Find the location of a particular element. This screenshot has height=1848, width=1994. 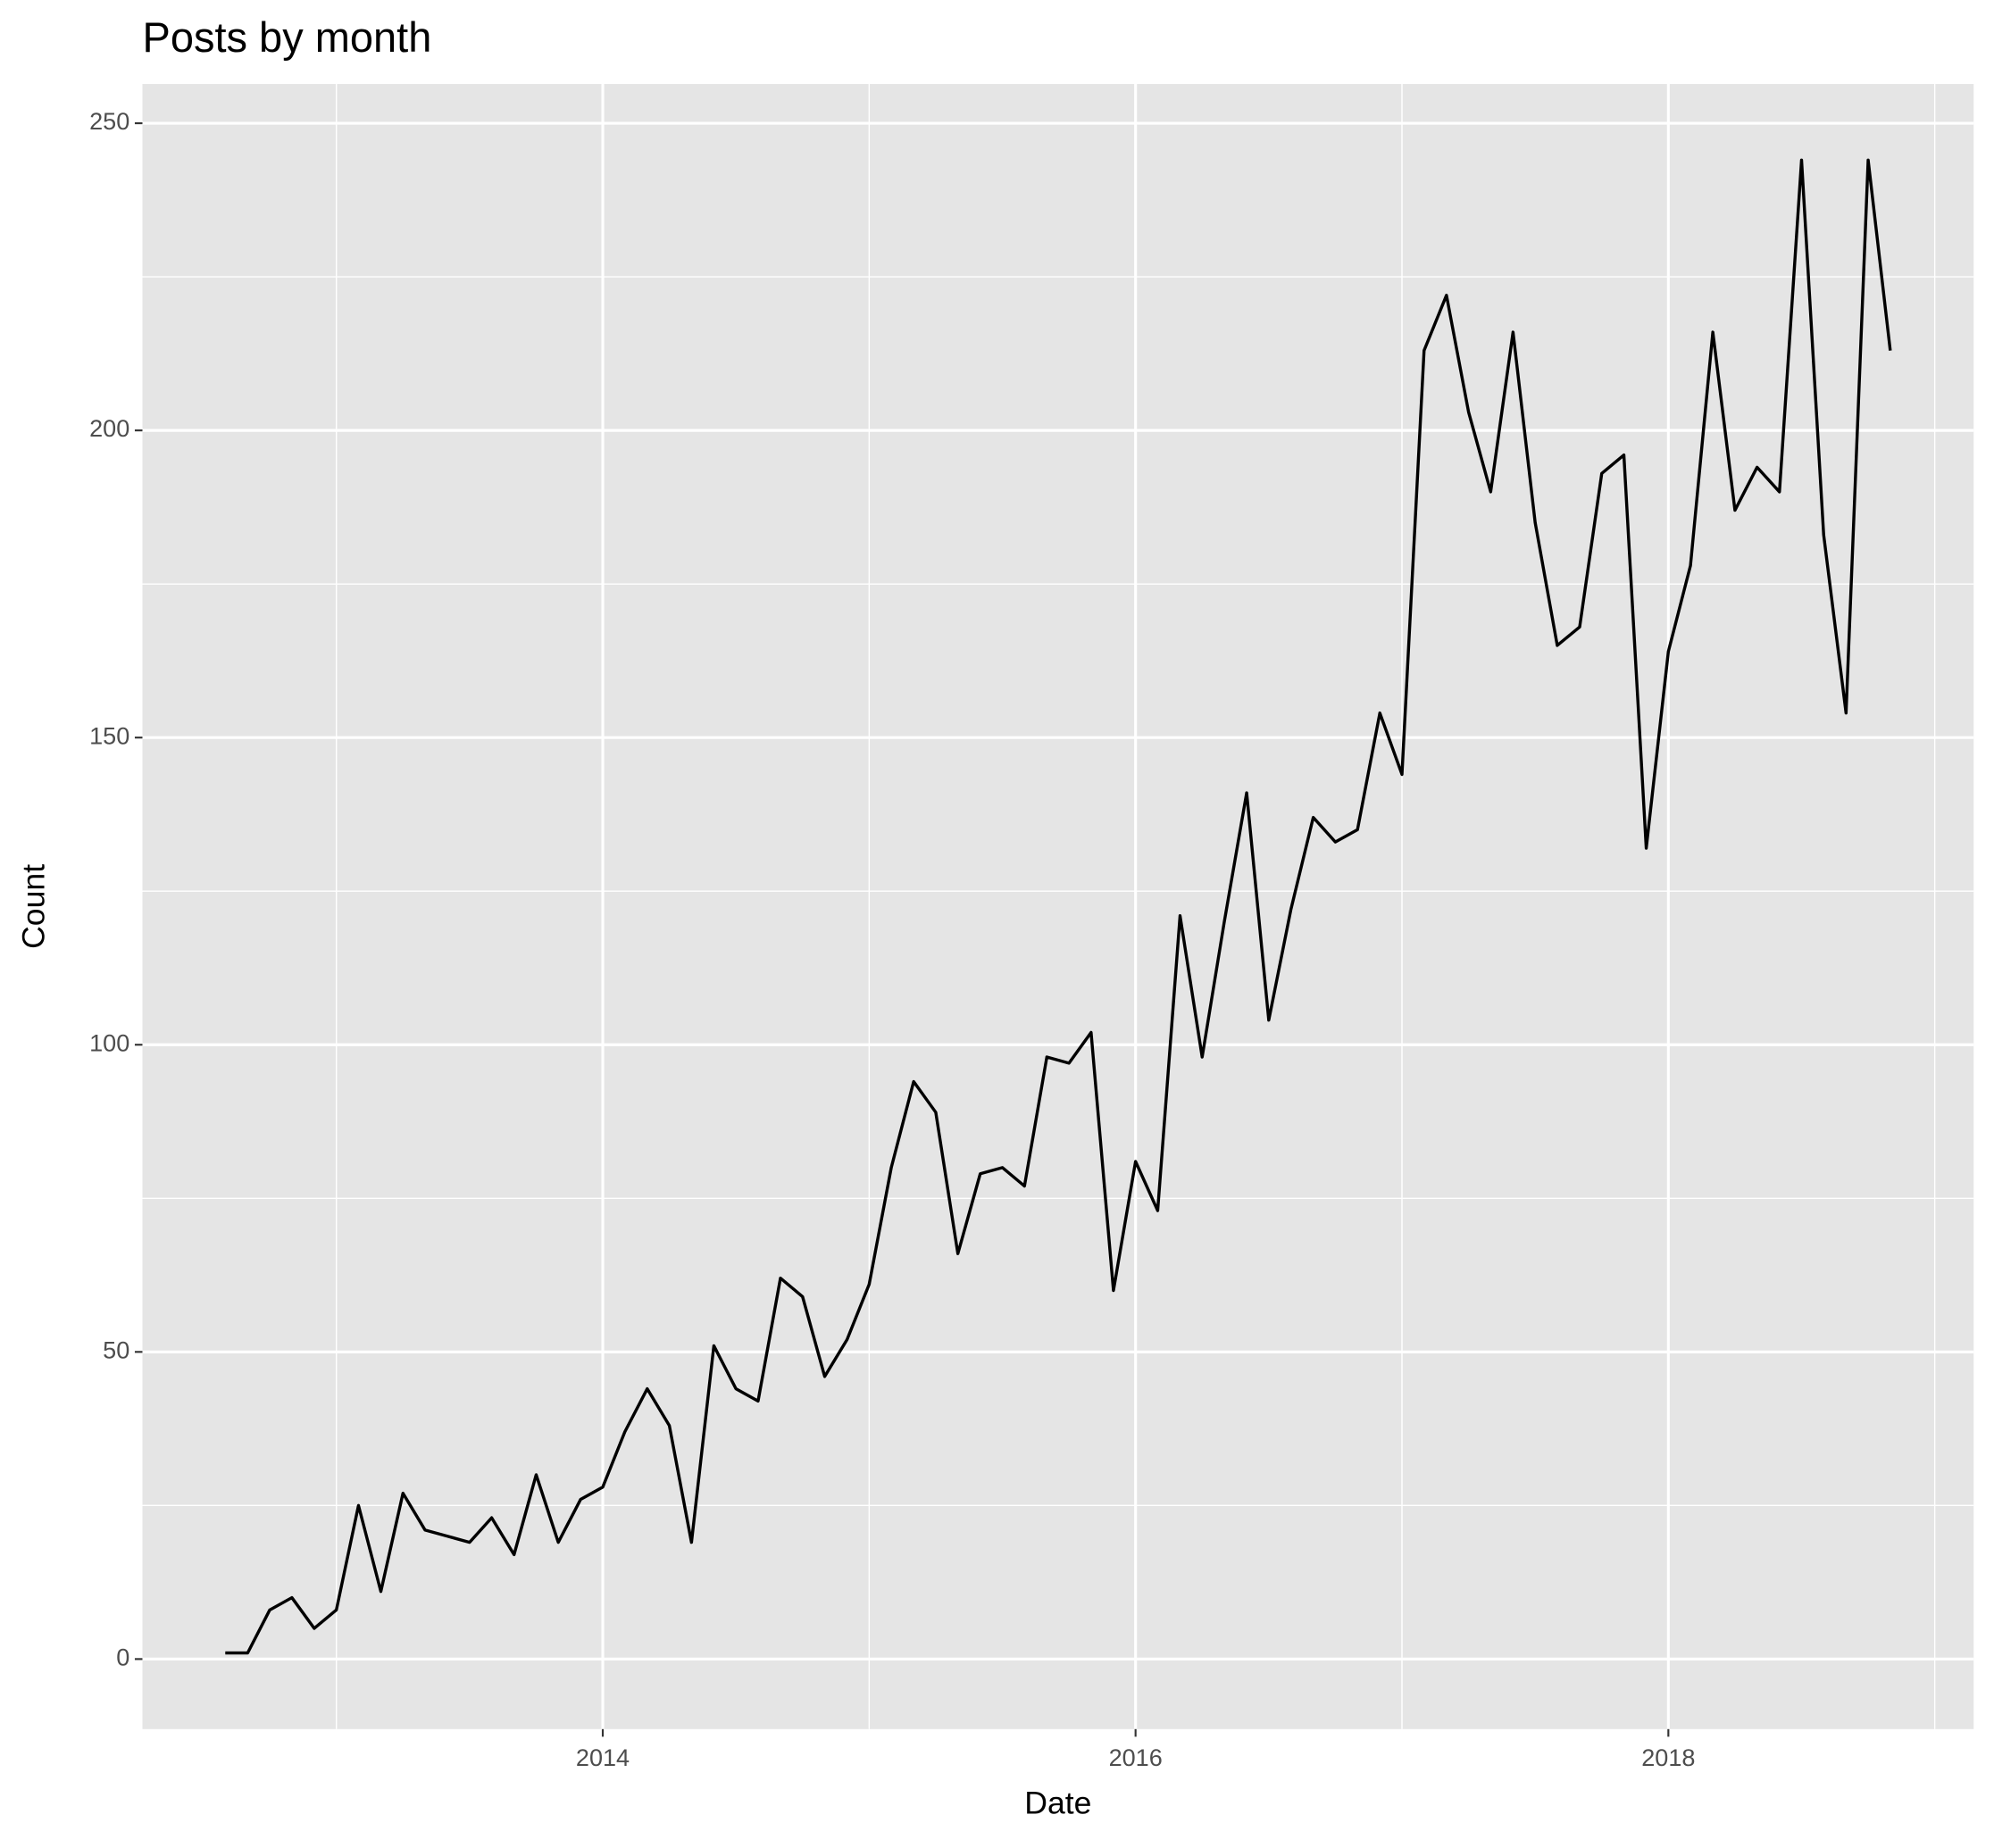

x-tick-label: 2016 is located at coordinates (1136, 1757).